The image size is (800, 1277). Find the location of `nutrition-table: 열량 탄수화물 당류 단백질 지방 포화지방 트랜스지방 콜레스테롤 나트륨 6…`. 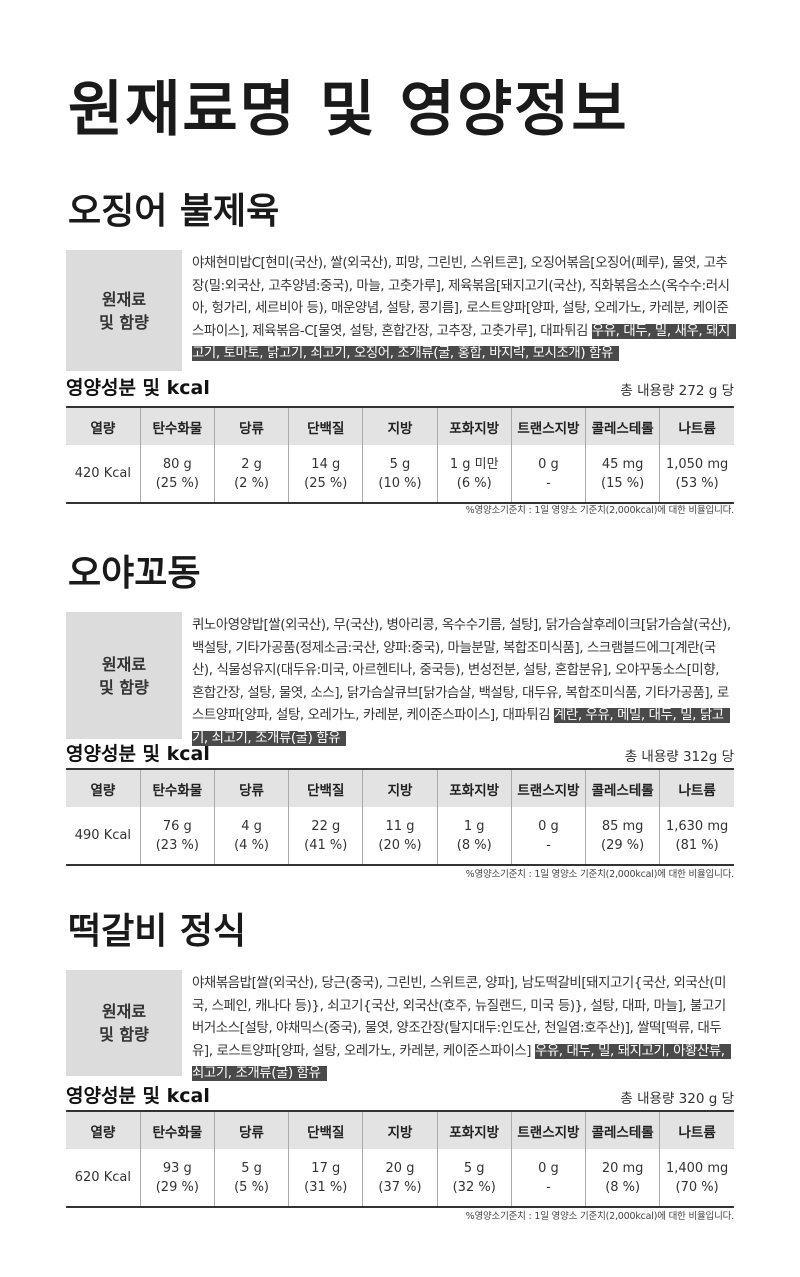

nutrition-table: 열량 탄수화물 당류 단백질 지방 포화지방 트랜스지방 콜레스테롤 나트륨 6… is located at coordinates (400, 1159).